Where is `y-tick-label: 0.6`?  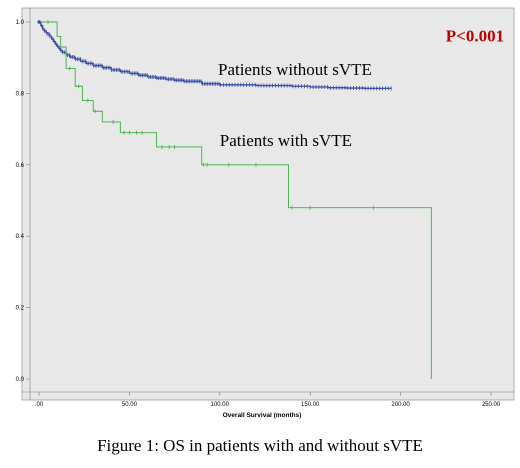 y-tick-label: 0.6 is located at coordinates (20, 166).